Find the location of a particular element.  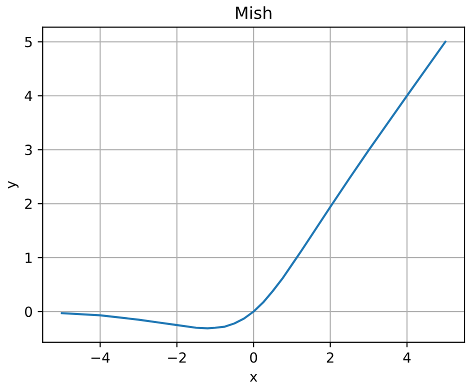

y-tick-label: 2 is located at coordinates (28, 203).